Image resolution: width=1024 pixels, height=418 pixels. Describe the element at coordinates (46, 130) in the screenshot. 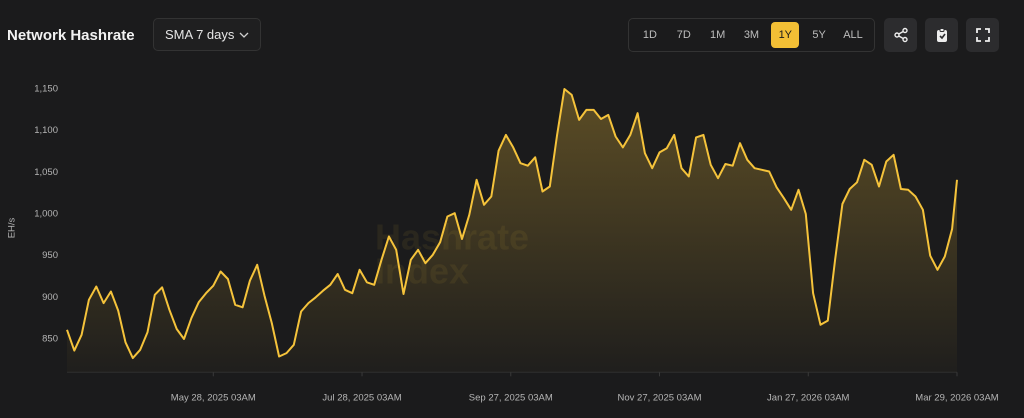

I see `y-tick-label: 1,100` at that location.